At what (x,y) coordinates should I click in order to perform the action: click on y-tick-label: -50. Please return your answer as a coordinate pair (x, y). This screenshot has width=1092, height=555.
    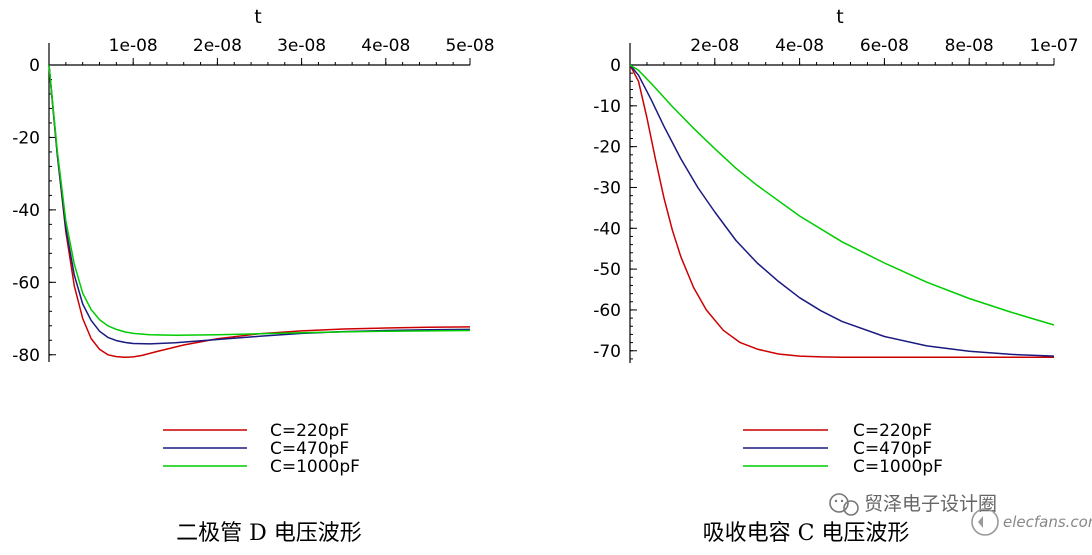
    Looking at the image, I should click on (607, 270).